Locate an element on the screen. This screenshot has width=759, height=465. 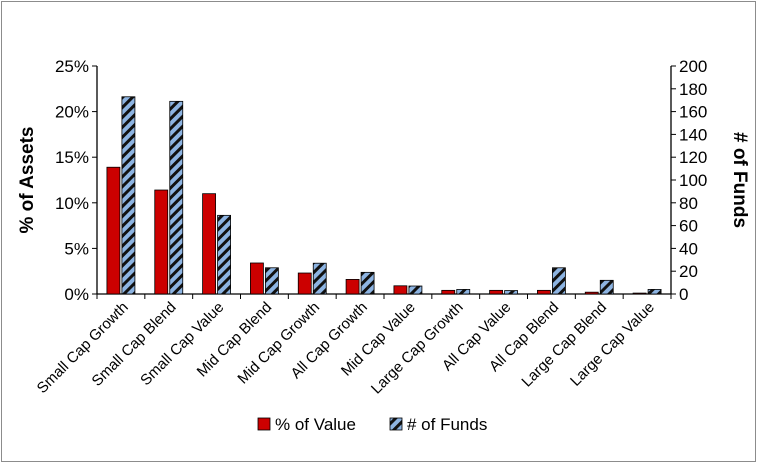
right-tick-label: 40 is located at coordinates (688, 248).